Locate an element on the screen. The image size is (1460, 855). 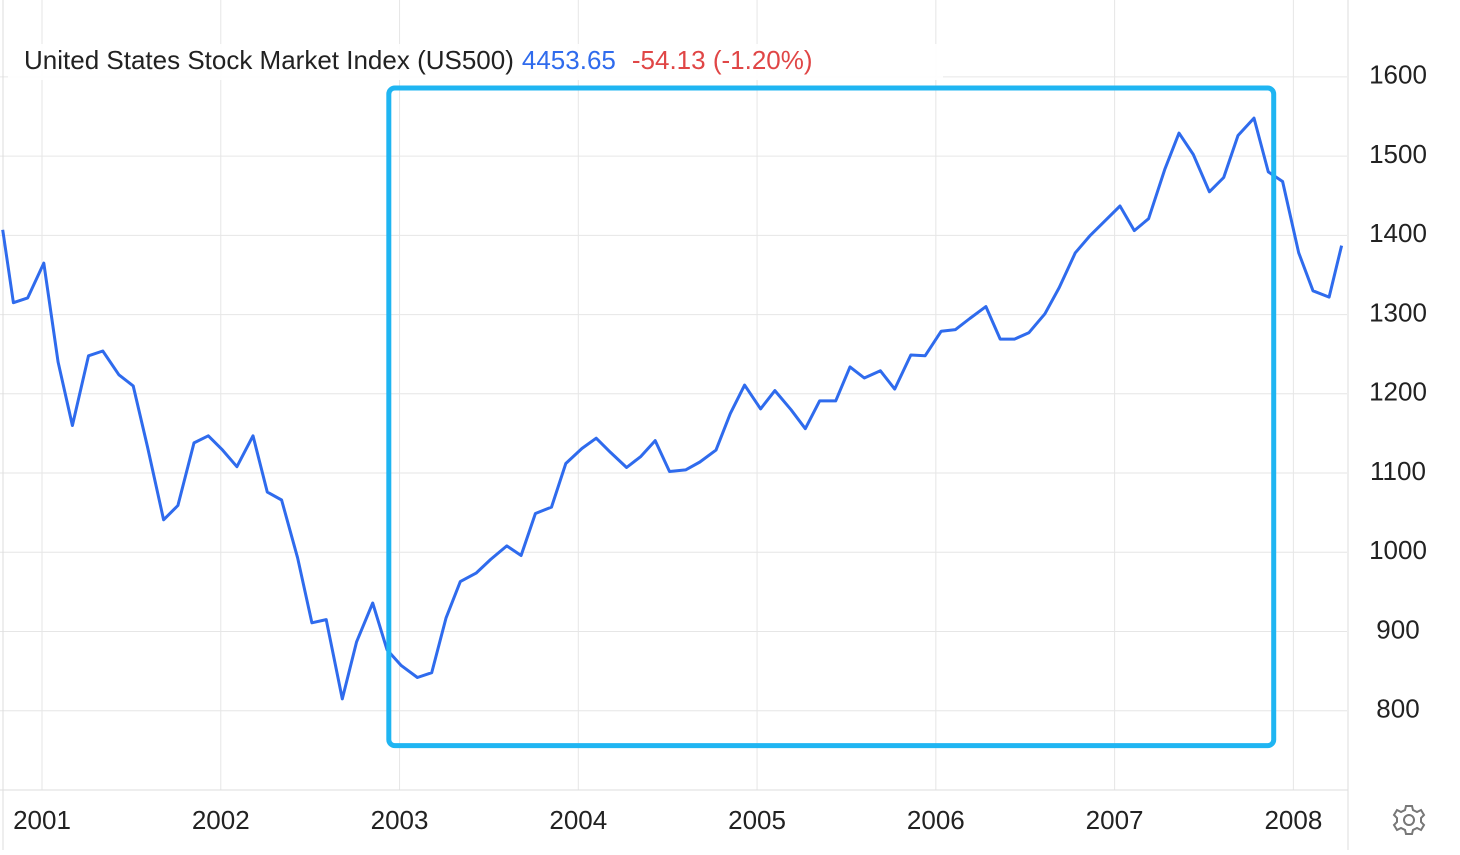
header-bg is located at coordinates (475, 62).